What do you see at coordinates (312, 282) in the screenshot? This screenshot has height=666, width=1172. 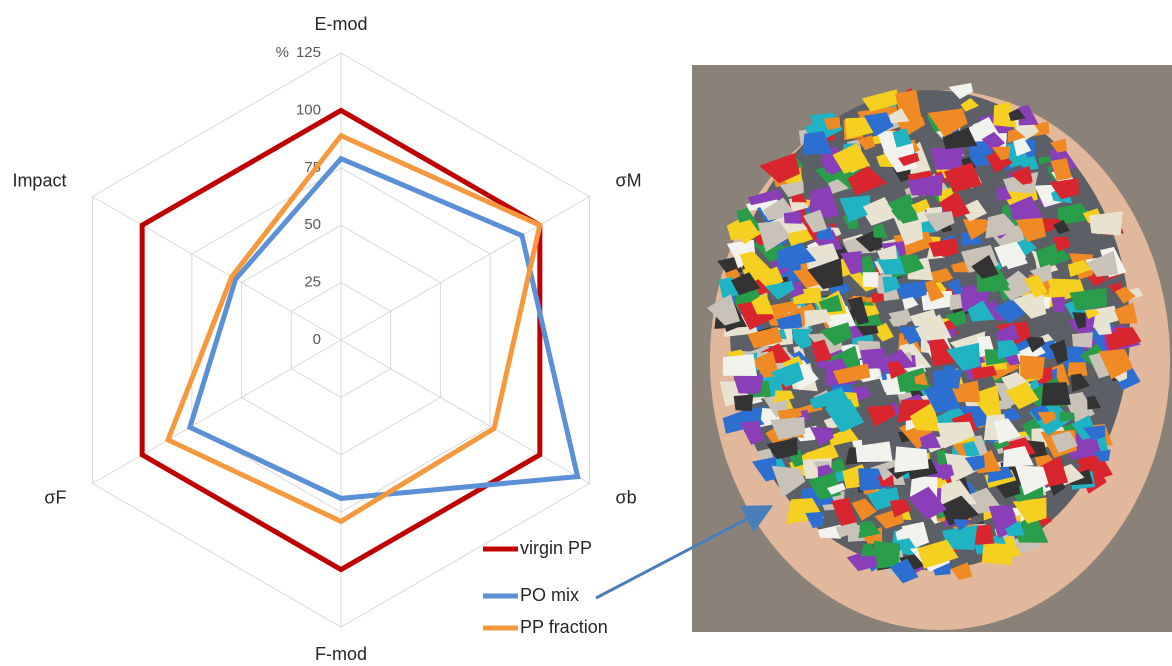 I see `tick-label: 25` at bounding box center [312, 282].